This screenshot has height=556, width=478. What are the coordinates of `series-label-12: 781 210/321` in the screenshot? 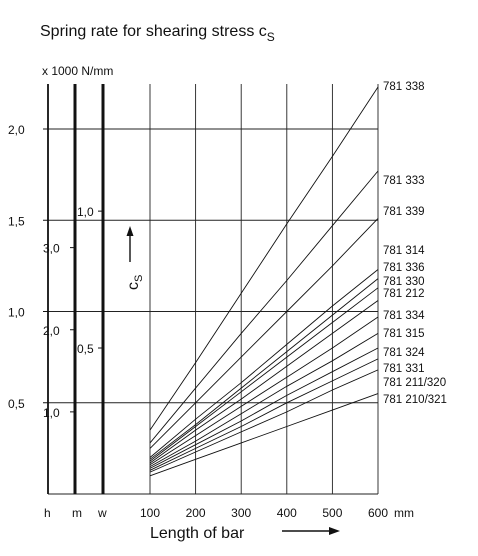 It's located at (415, 400).